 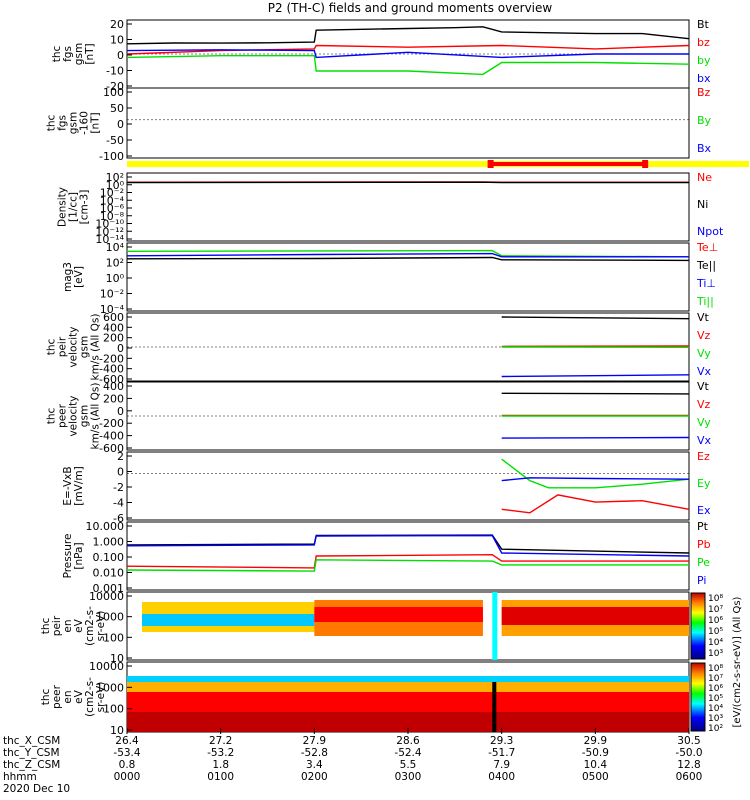 What do you see at coordinates (220, 741) in the screenshot?
I see `x-tick-label: 27.2` at bounding box center [220, 741].